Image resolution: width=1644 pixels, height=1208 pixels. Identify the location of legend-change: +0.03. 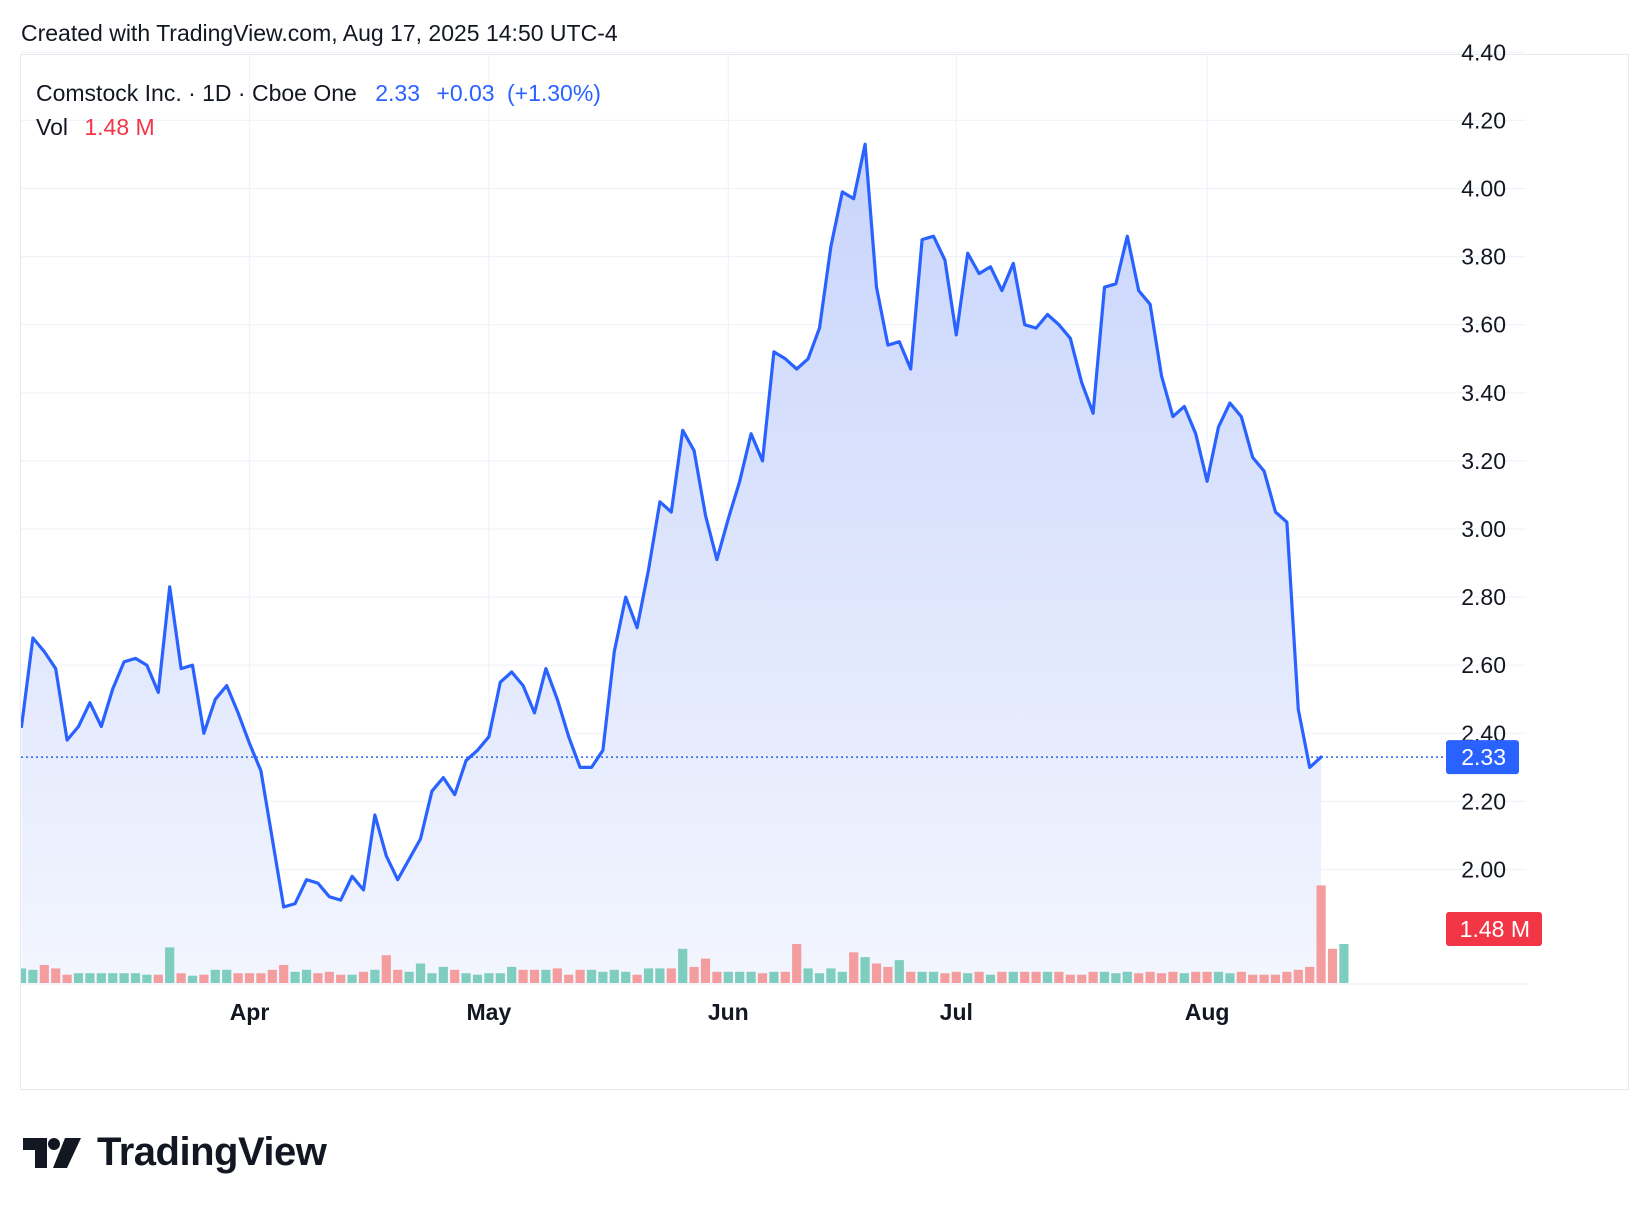
(465, 93).